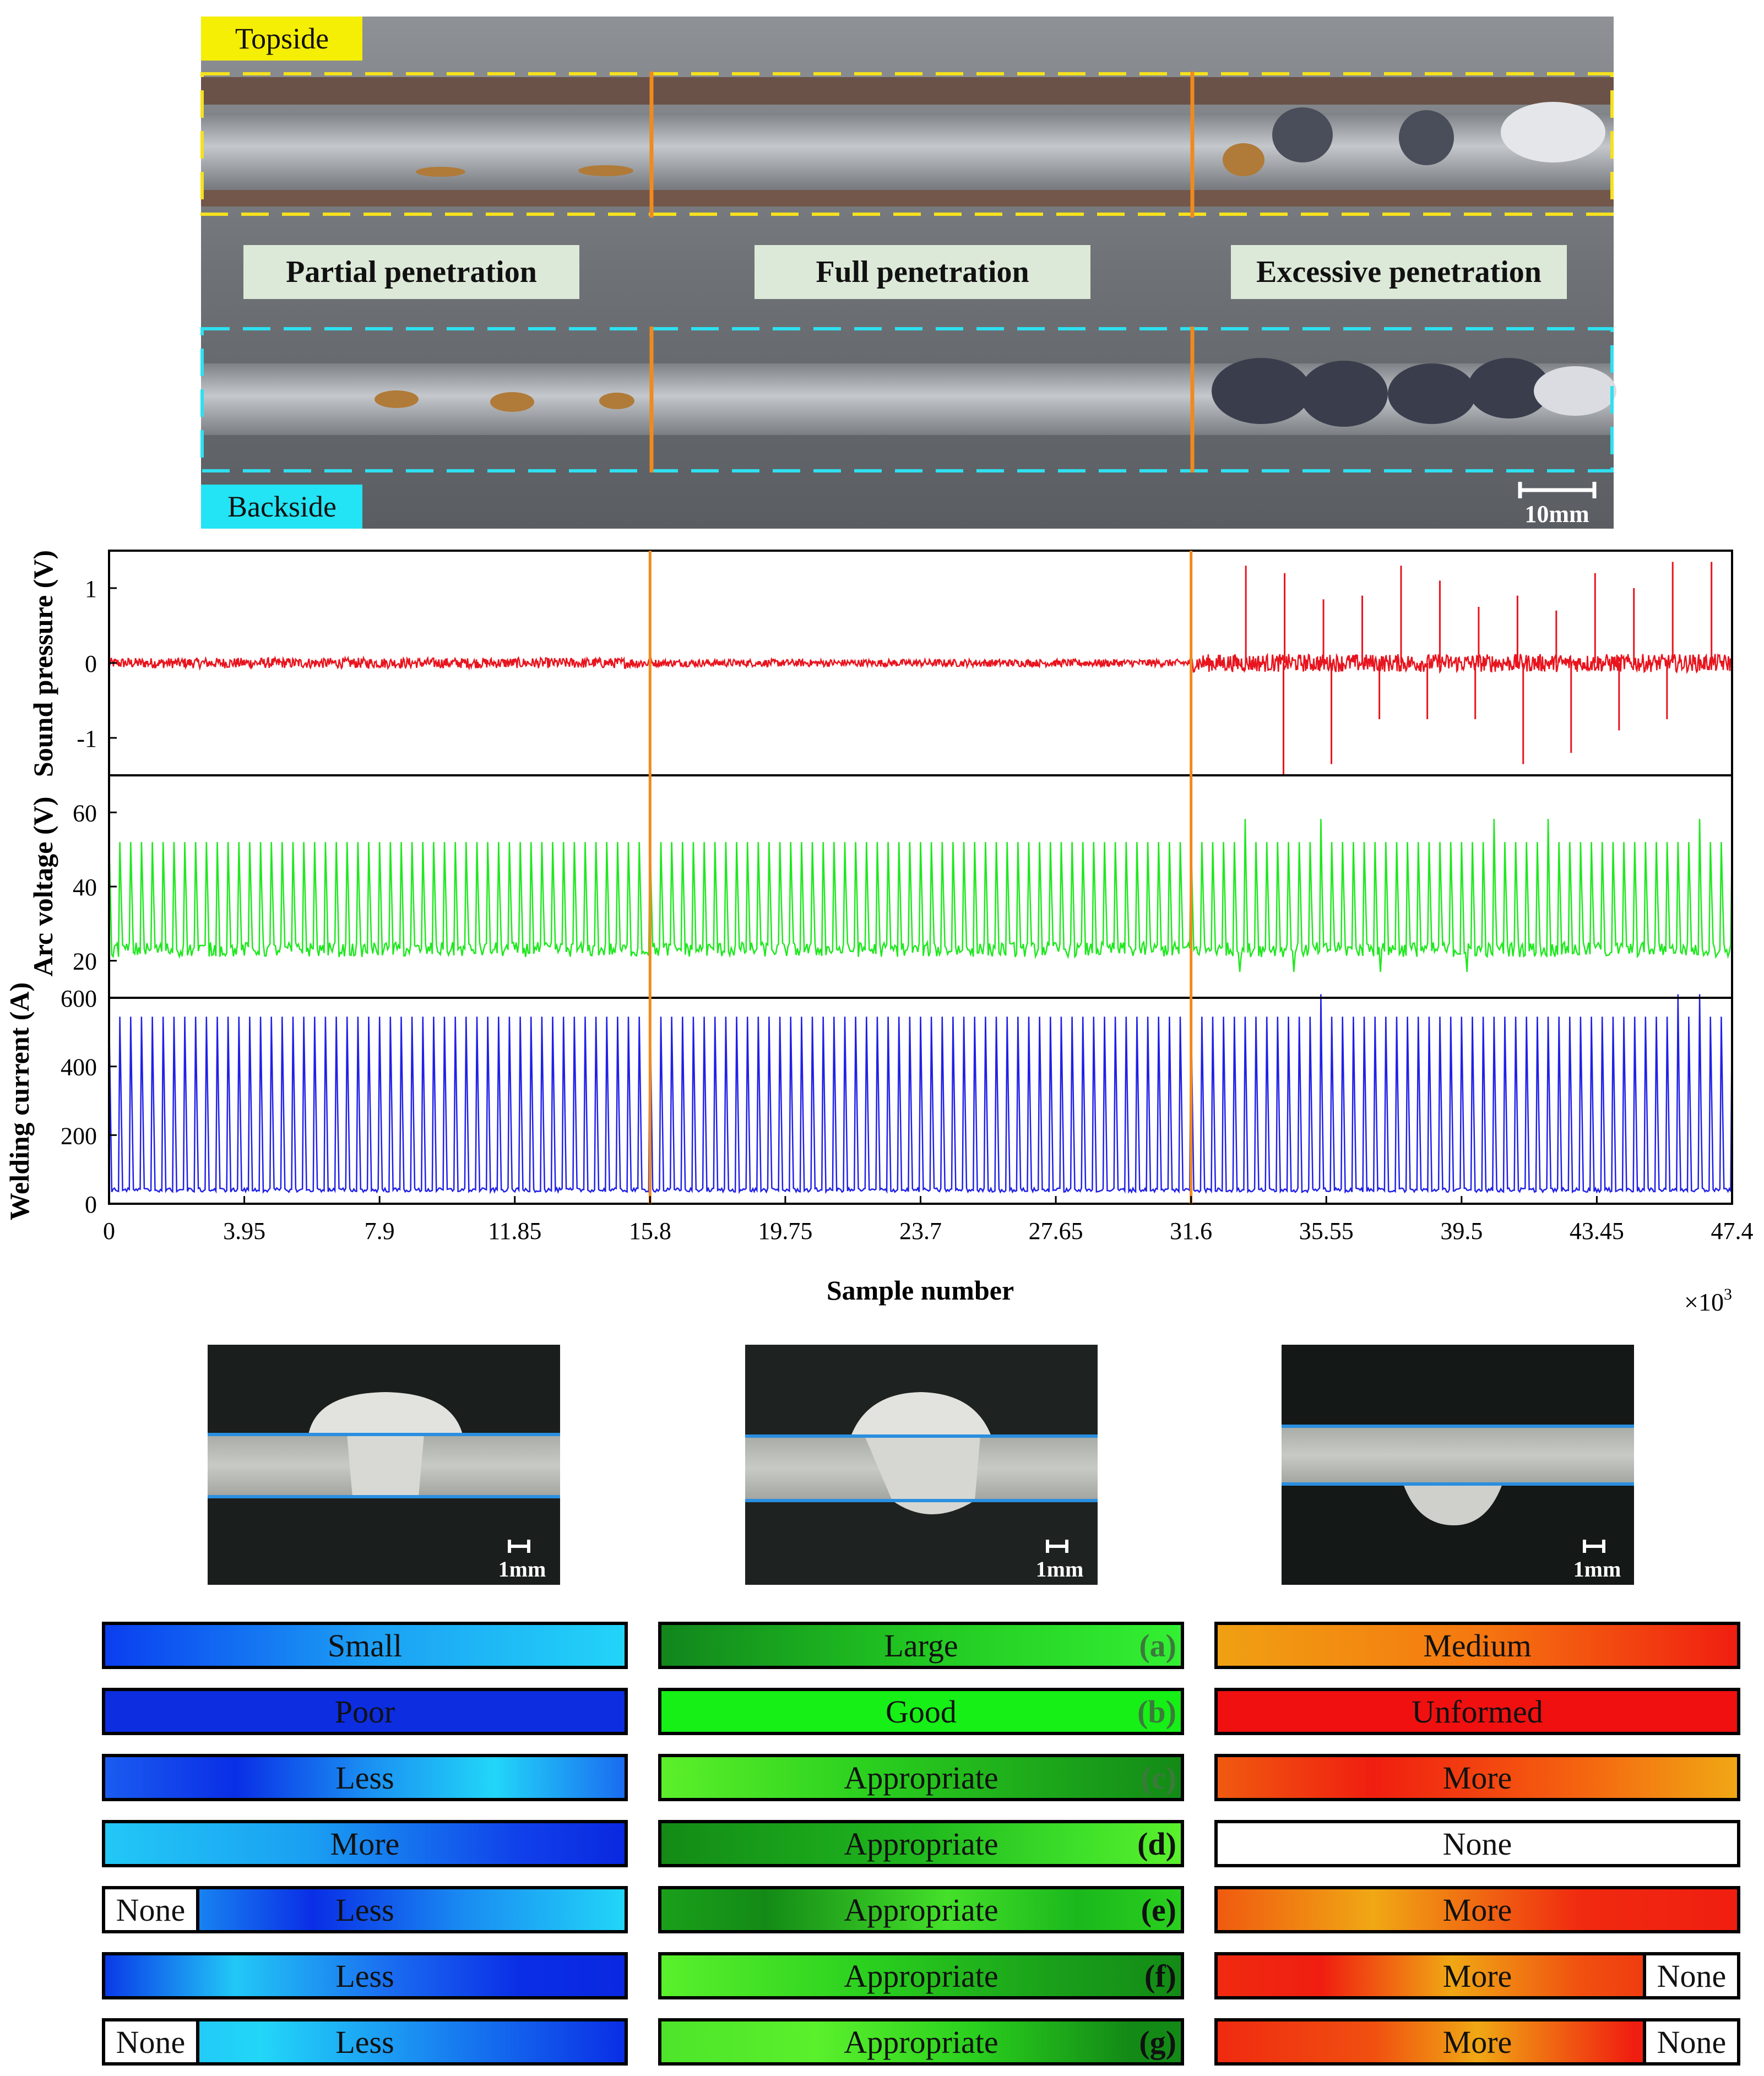 Image resolution: width=1764 pixels, height=2076 pixels. What do you see at coordinates (785, 1231) in the screenshot?
I see `x-tick-label-5: 19.75` at bounding box center [785, 1231].